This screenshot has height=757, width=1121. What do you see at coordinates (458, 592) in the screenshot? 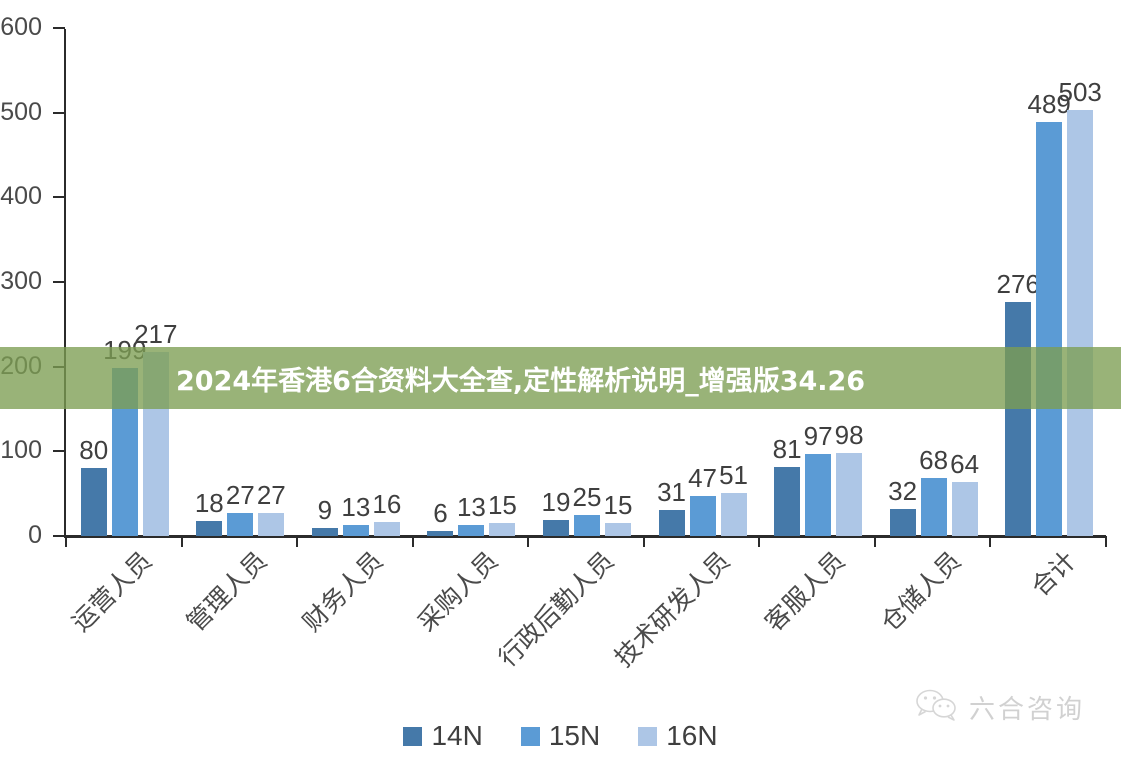
I see `x-axis-label-text: 采购人员` at bounding box center [458, 592].